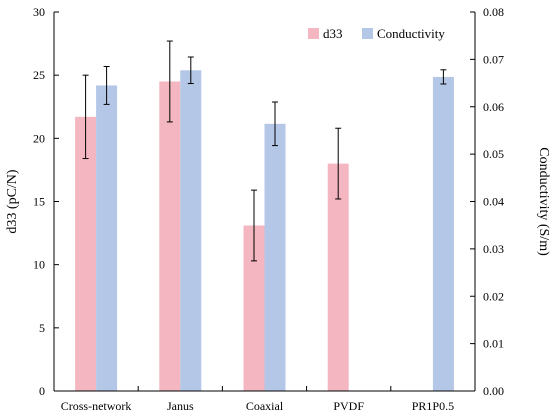 The width and height of the screenshot is (550, 419). Describe the element at coordinates (493, 344) in the screenshot. I see `y2-tick-label: 0.01` at that location.